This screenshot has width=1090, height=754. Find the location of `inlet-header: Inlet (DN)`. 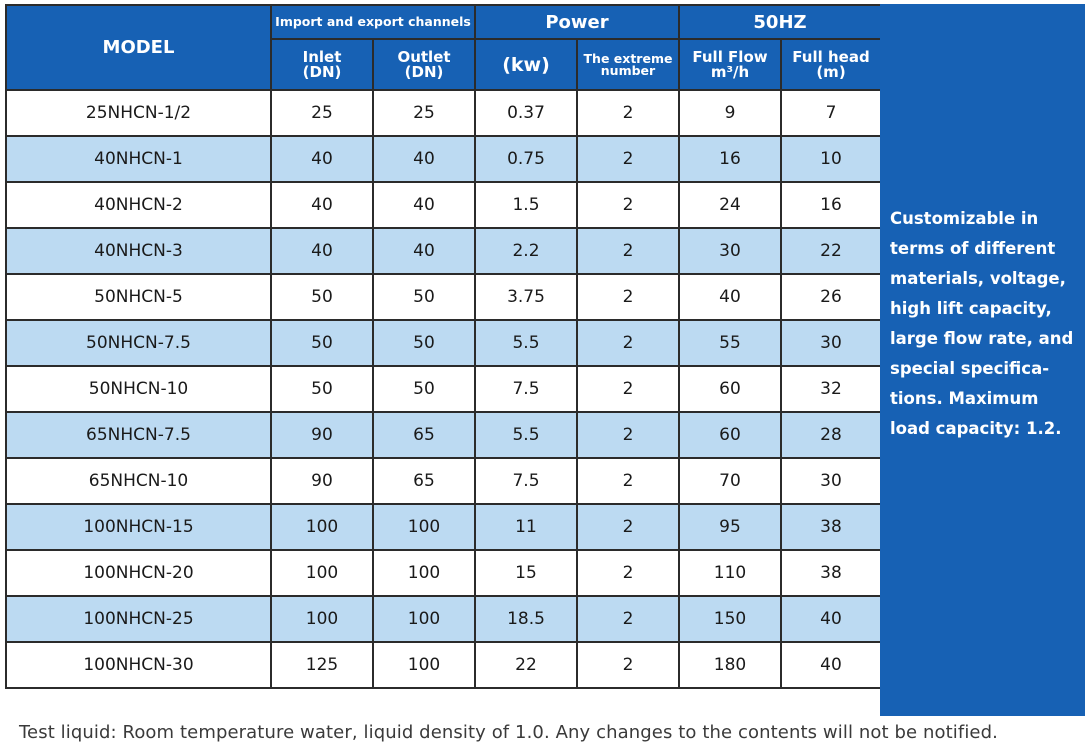

inlet-header: Inlet (DN) is located at coordinates (322, 64).